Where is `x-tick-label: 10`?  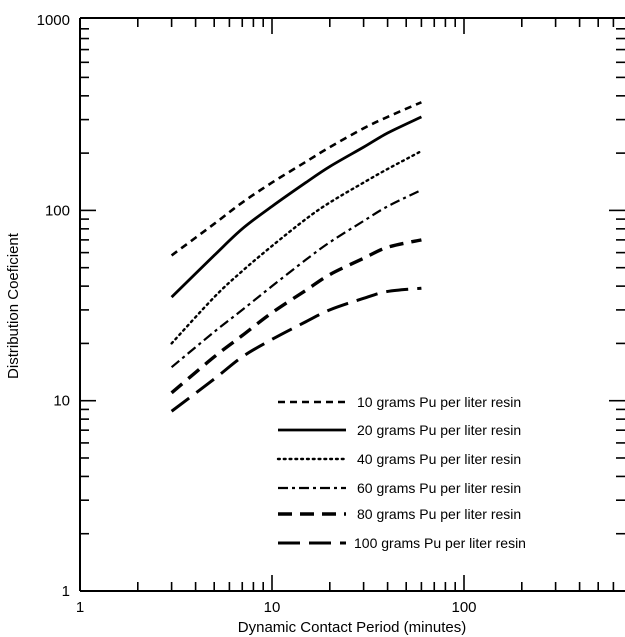 x-tick-label: 10 is located at coordinates (272, 607).